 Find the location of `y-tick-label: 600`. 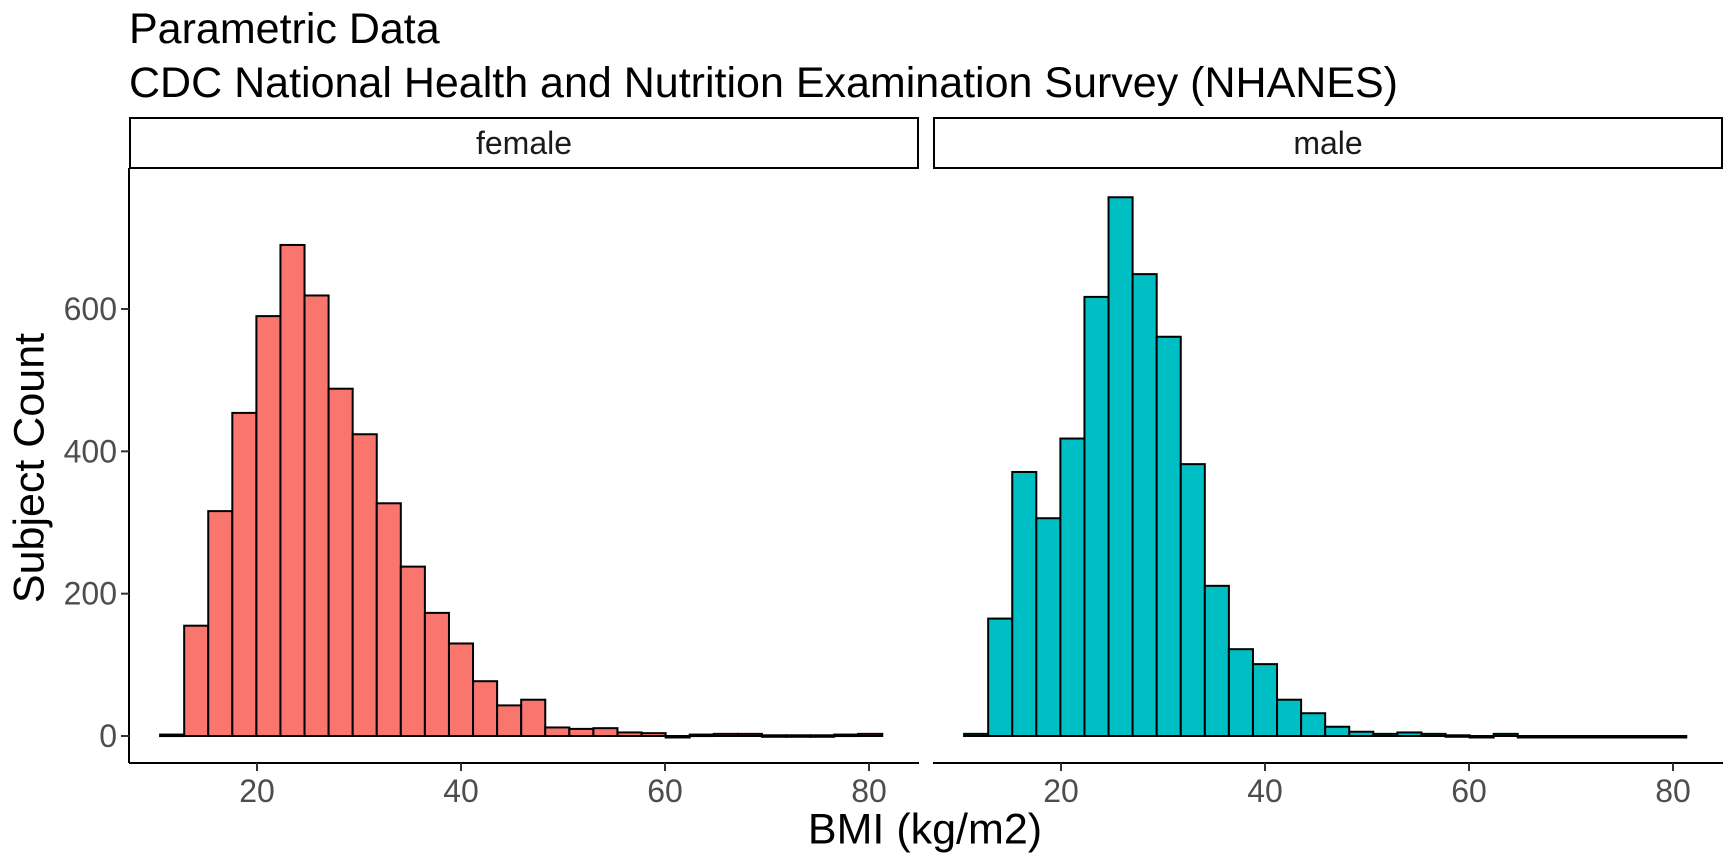

y-tick-label: 600 is located at coordinates (90, 309).